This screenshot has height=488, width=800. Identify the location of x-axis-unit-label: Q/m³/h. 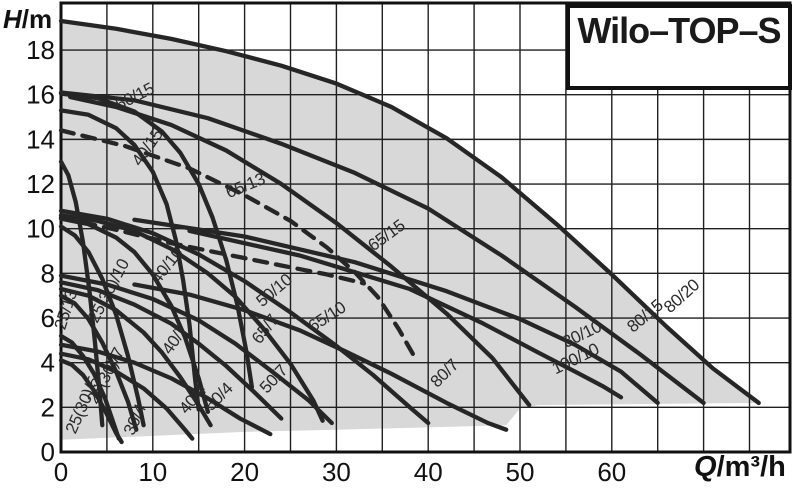
(740, 467).